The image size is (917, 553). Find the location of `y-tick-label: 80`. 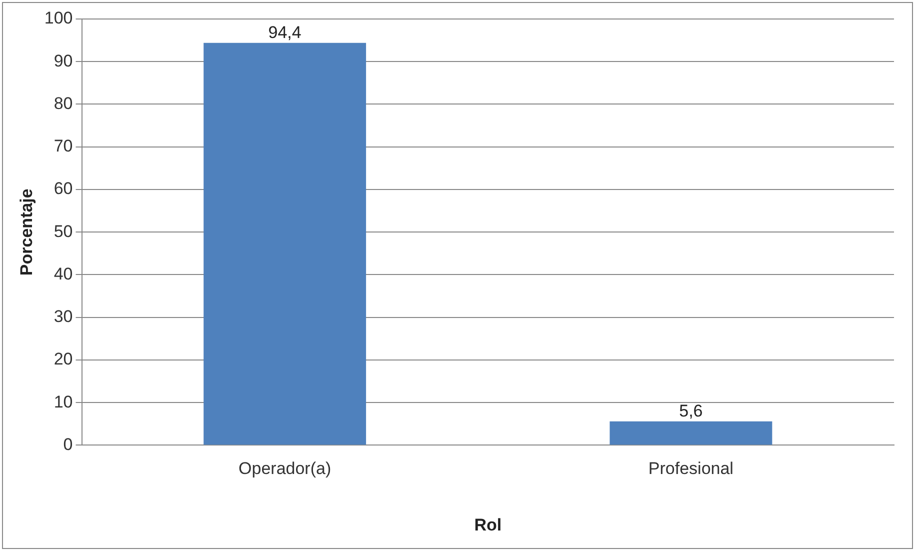

y-tick-label: 80 is located at coordinates (63, 103).